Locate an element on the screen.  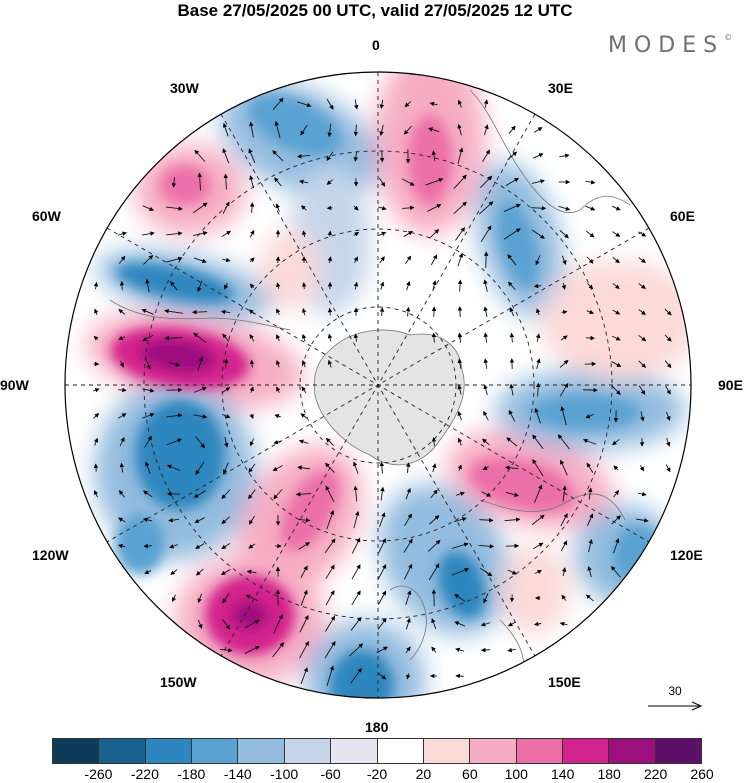
lon-label-30w: 30W is located at coordinates (184, 88).